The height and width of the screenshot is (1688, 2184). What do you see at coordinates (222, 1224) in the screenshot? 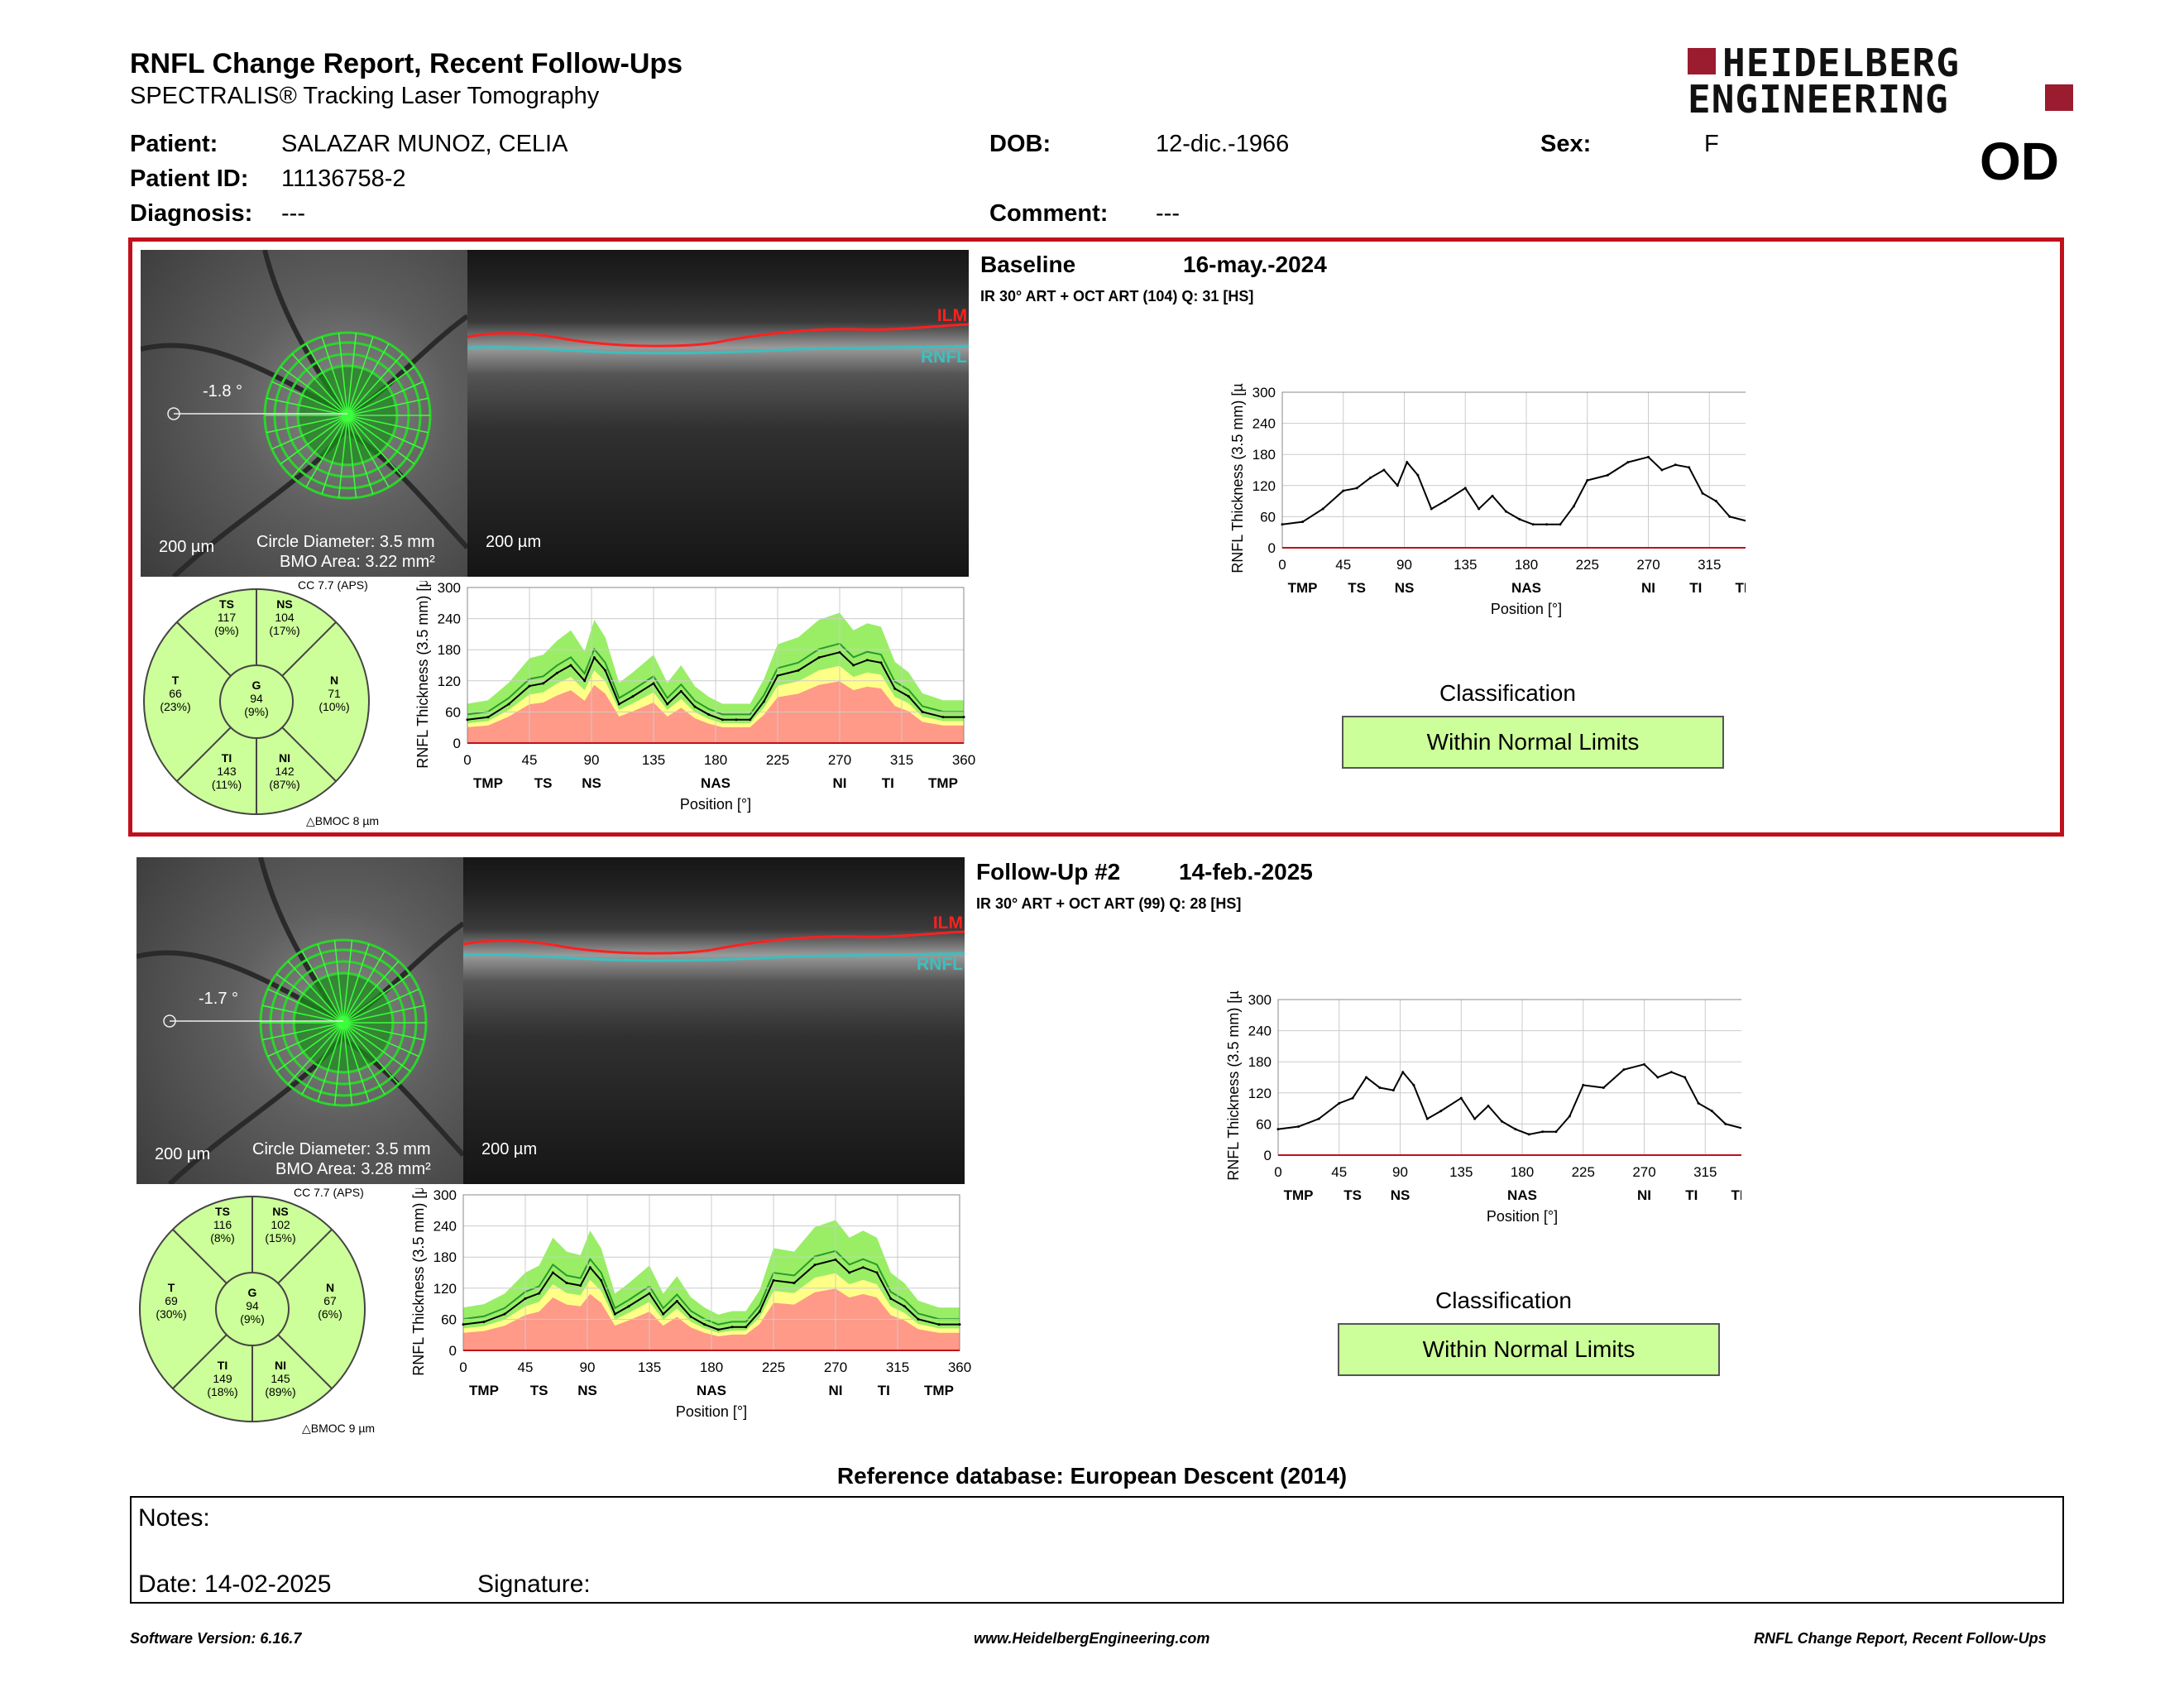
I see `sector-ts: TS 116 (8%)` at bounding box center [222, 1224].